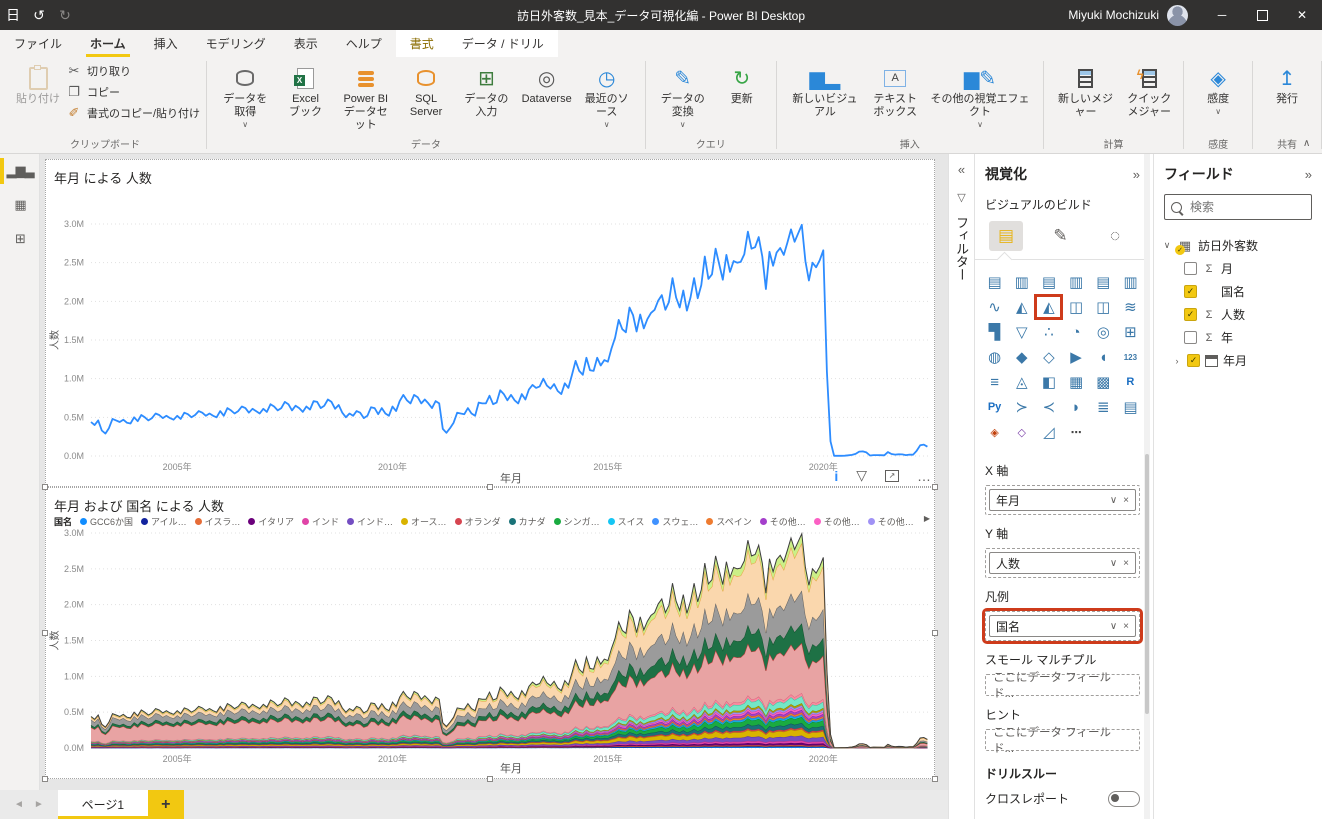 The width and height of the screenshot is (1322, 819). Describe the element at coordinates (1021, 307) in the screenshot. I see `area-chart-icon: ◭` at that location.